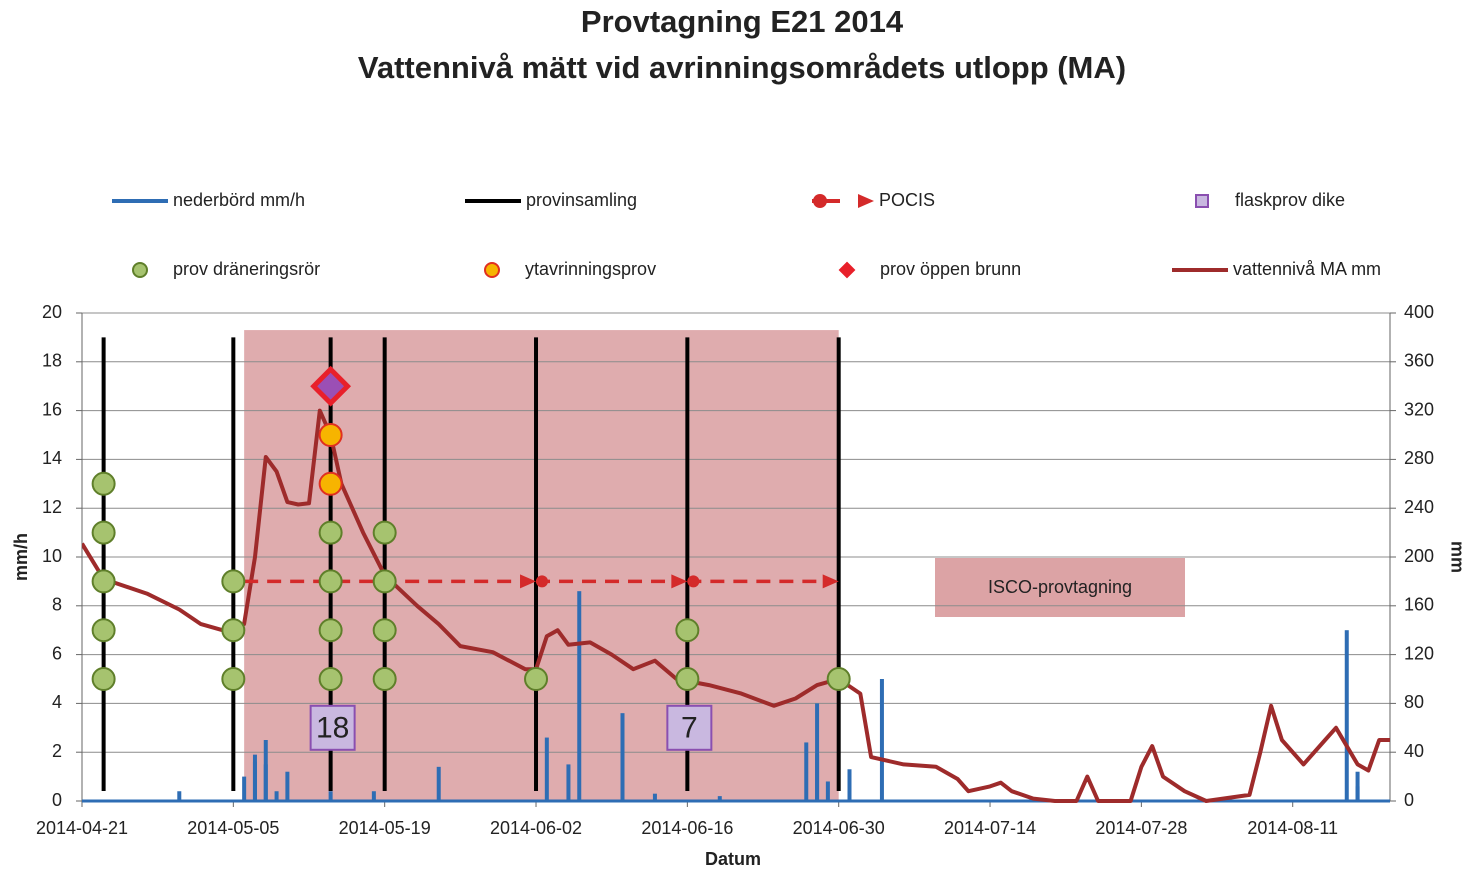 The image size is (1468, 869). What do you see at coordinates (1419, 605) in the screenshot?
I see `y2-tick-label: 160` at bounding box center [1419, 605].